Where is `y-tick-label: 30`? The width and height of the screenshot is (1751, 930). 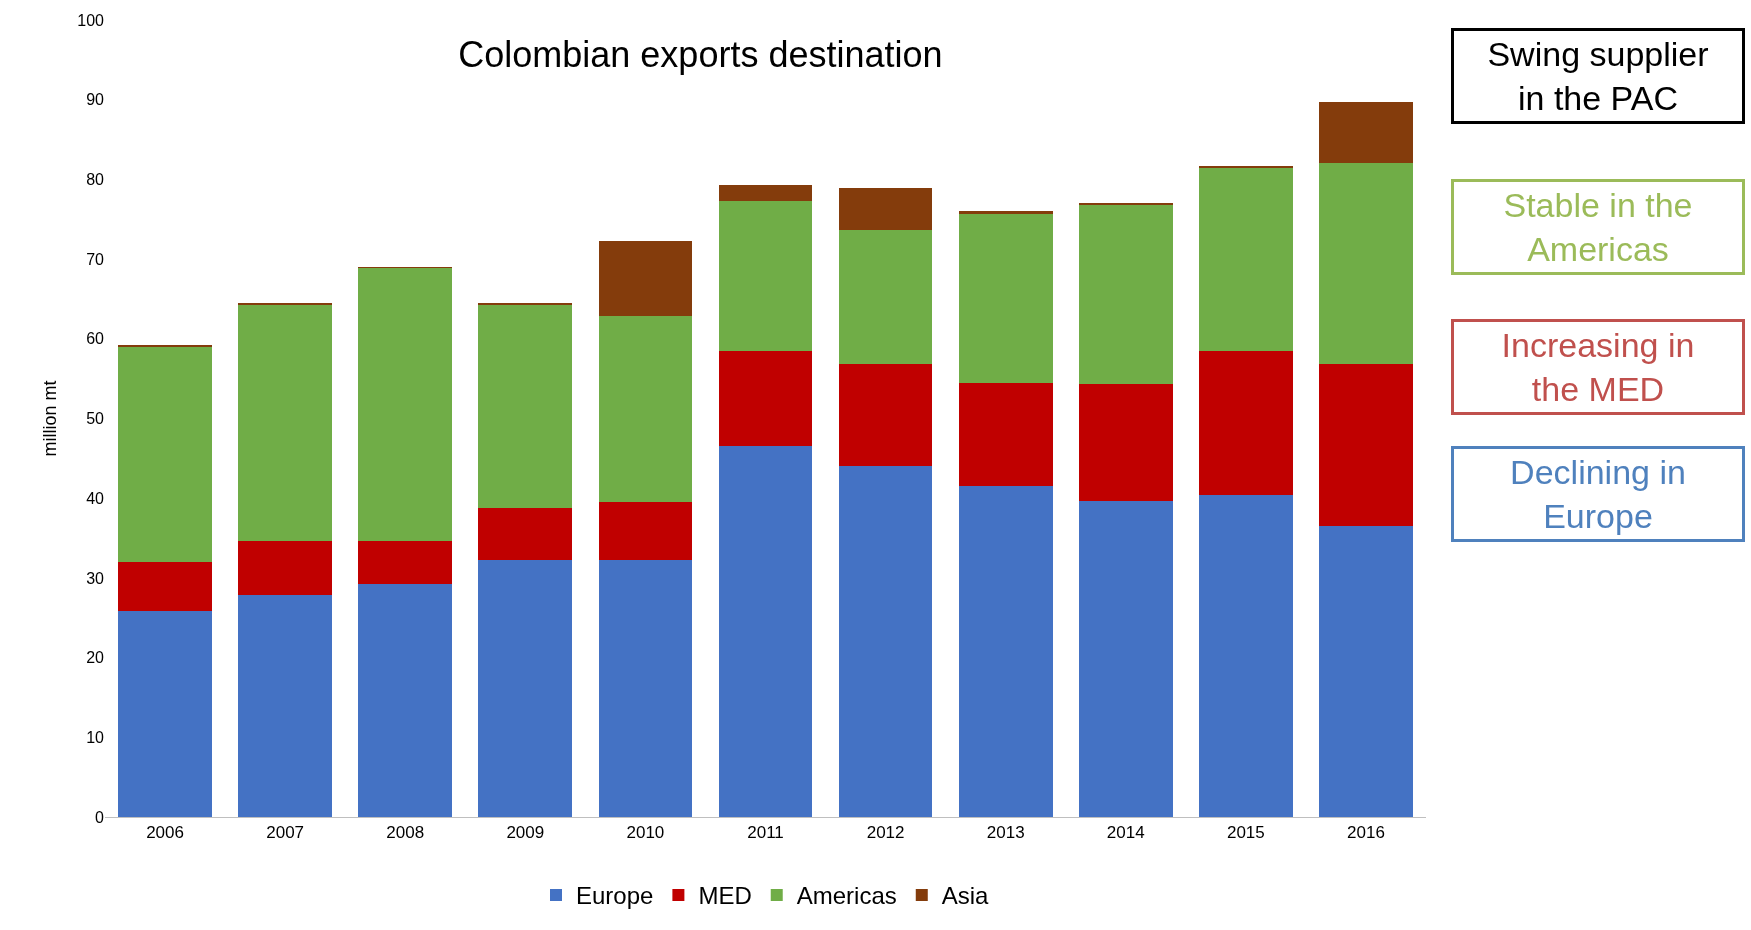
y-tick-label: 30 is located at coordinates (95, 578).